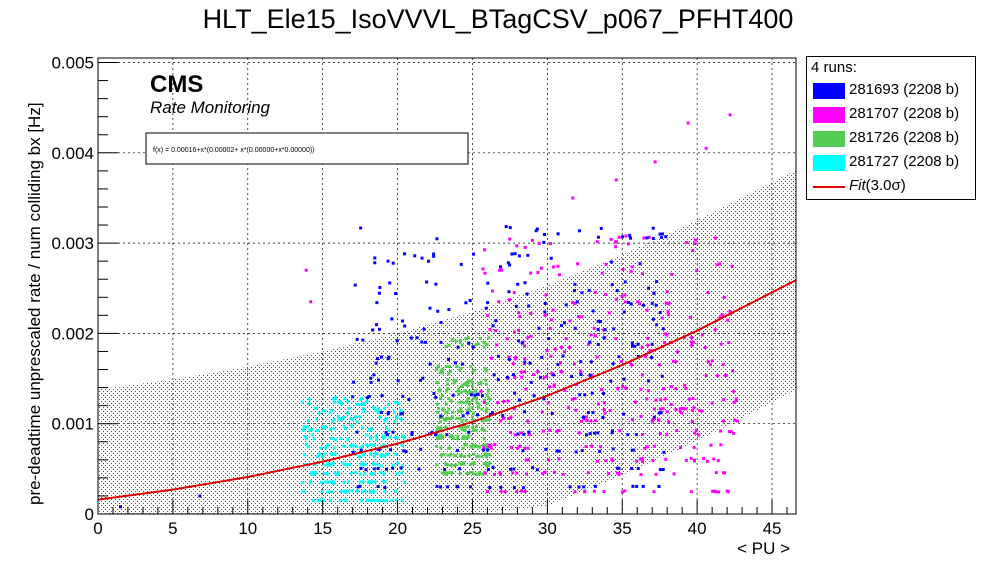  Describe the element at coordinates (210, 107) in the screenshot. I see `rate-monitoring-label: Rate Monitoring` at that location.